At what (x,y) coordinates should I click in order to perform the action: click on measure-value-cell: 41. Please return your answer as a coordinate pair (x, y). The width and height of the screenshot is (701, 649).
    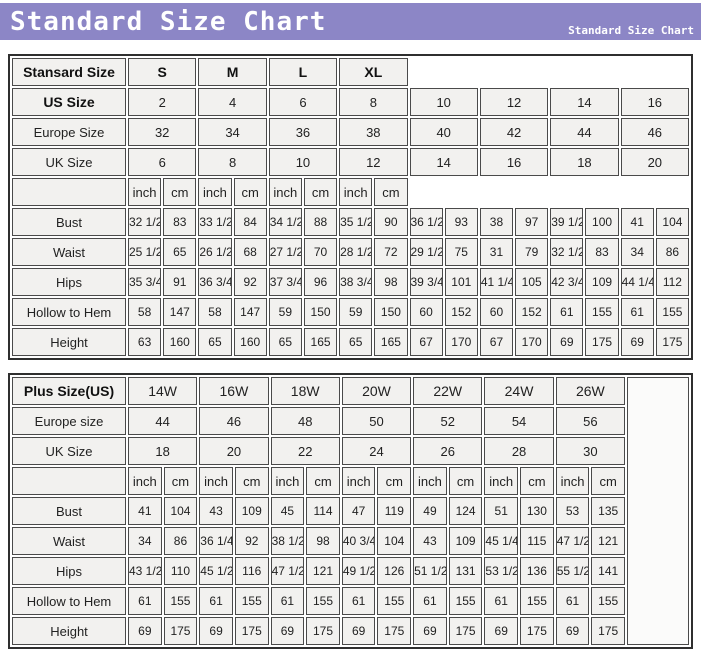
    Looking at the image, I should click on (145, 511).